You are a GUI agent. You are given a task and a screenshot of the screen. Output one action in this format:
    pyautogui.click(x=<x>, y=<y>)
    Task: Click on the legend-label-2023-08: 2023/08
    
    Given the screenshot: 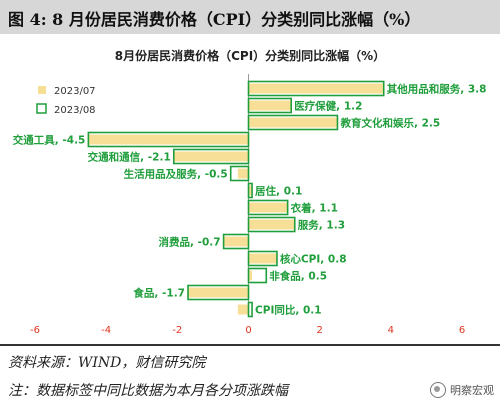 What is the action you would take?
    pyautogui.click(x=75, y=110)
    